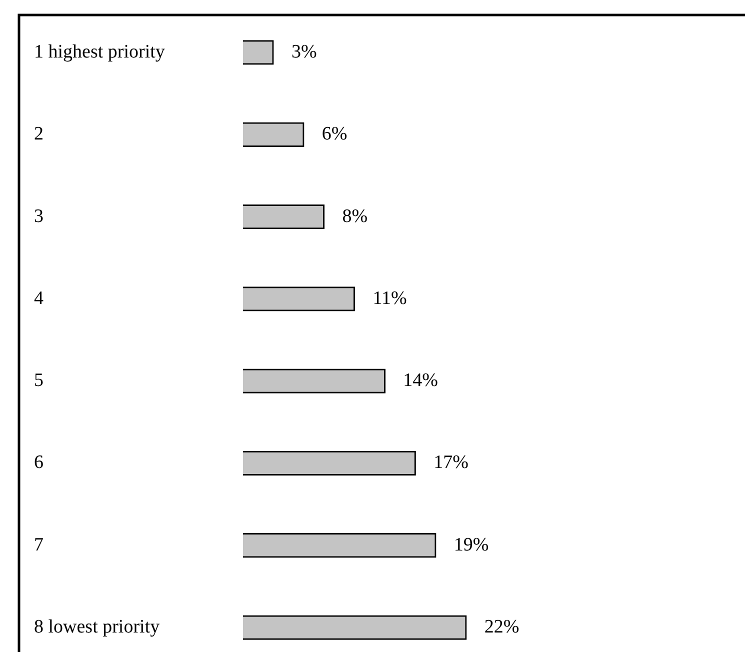 The image size is (745, 652). Describe the element at coordinates (389, 298) in the screenshot. I see `data-label: 11%` at that location.